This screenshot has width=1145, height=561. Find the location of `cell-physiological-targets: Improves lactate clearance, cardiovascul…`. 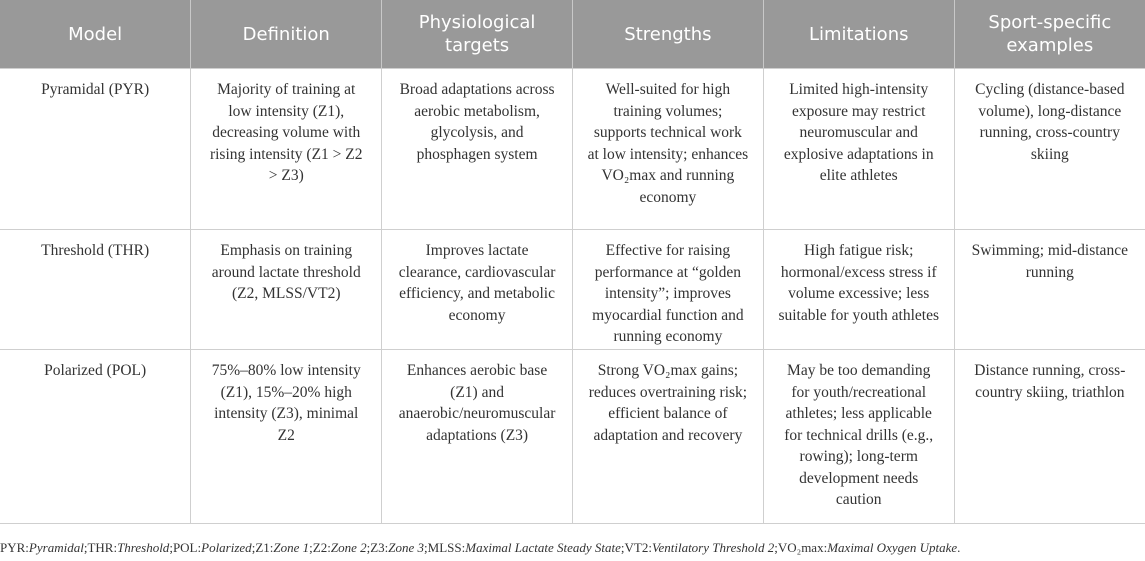

cell-physiological-targets: Improves lactate clearance, cardiovascul… is located at coordinates (477, 289).